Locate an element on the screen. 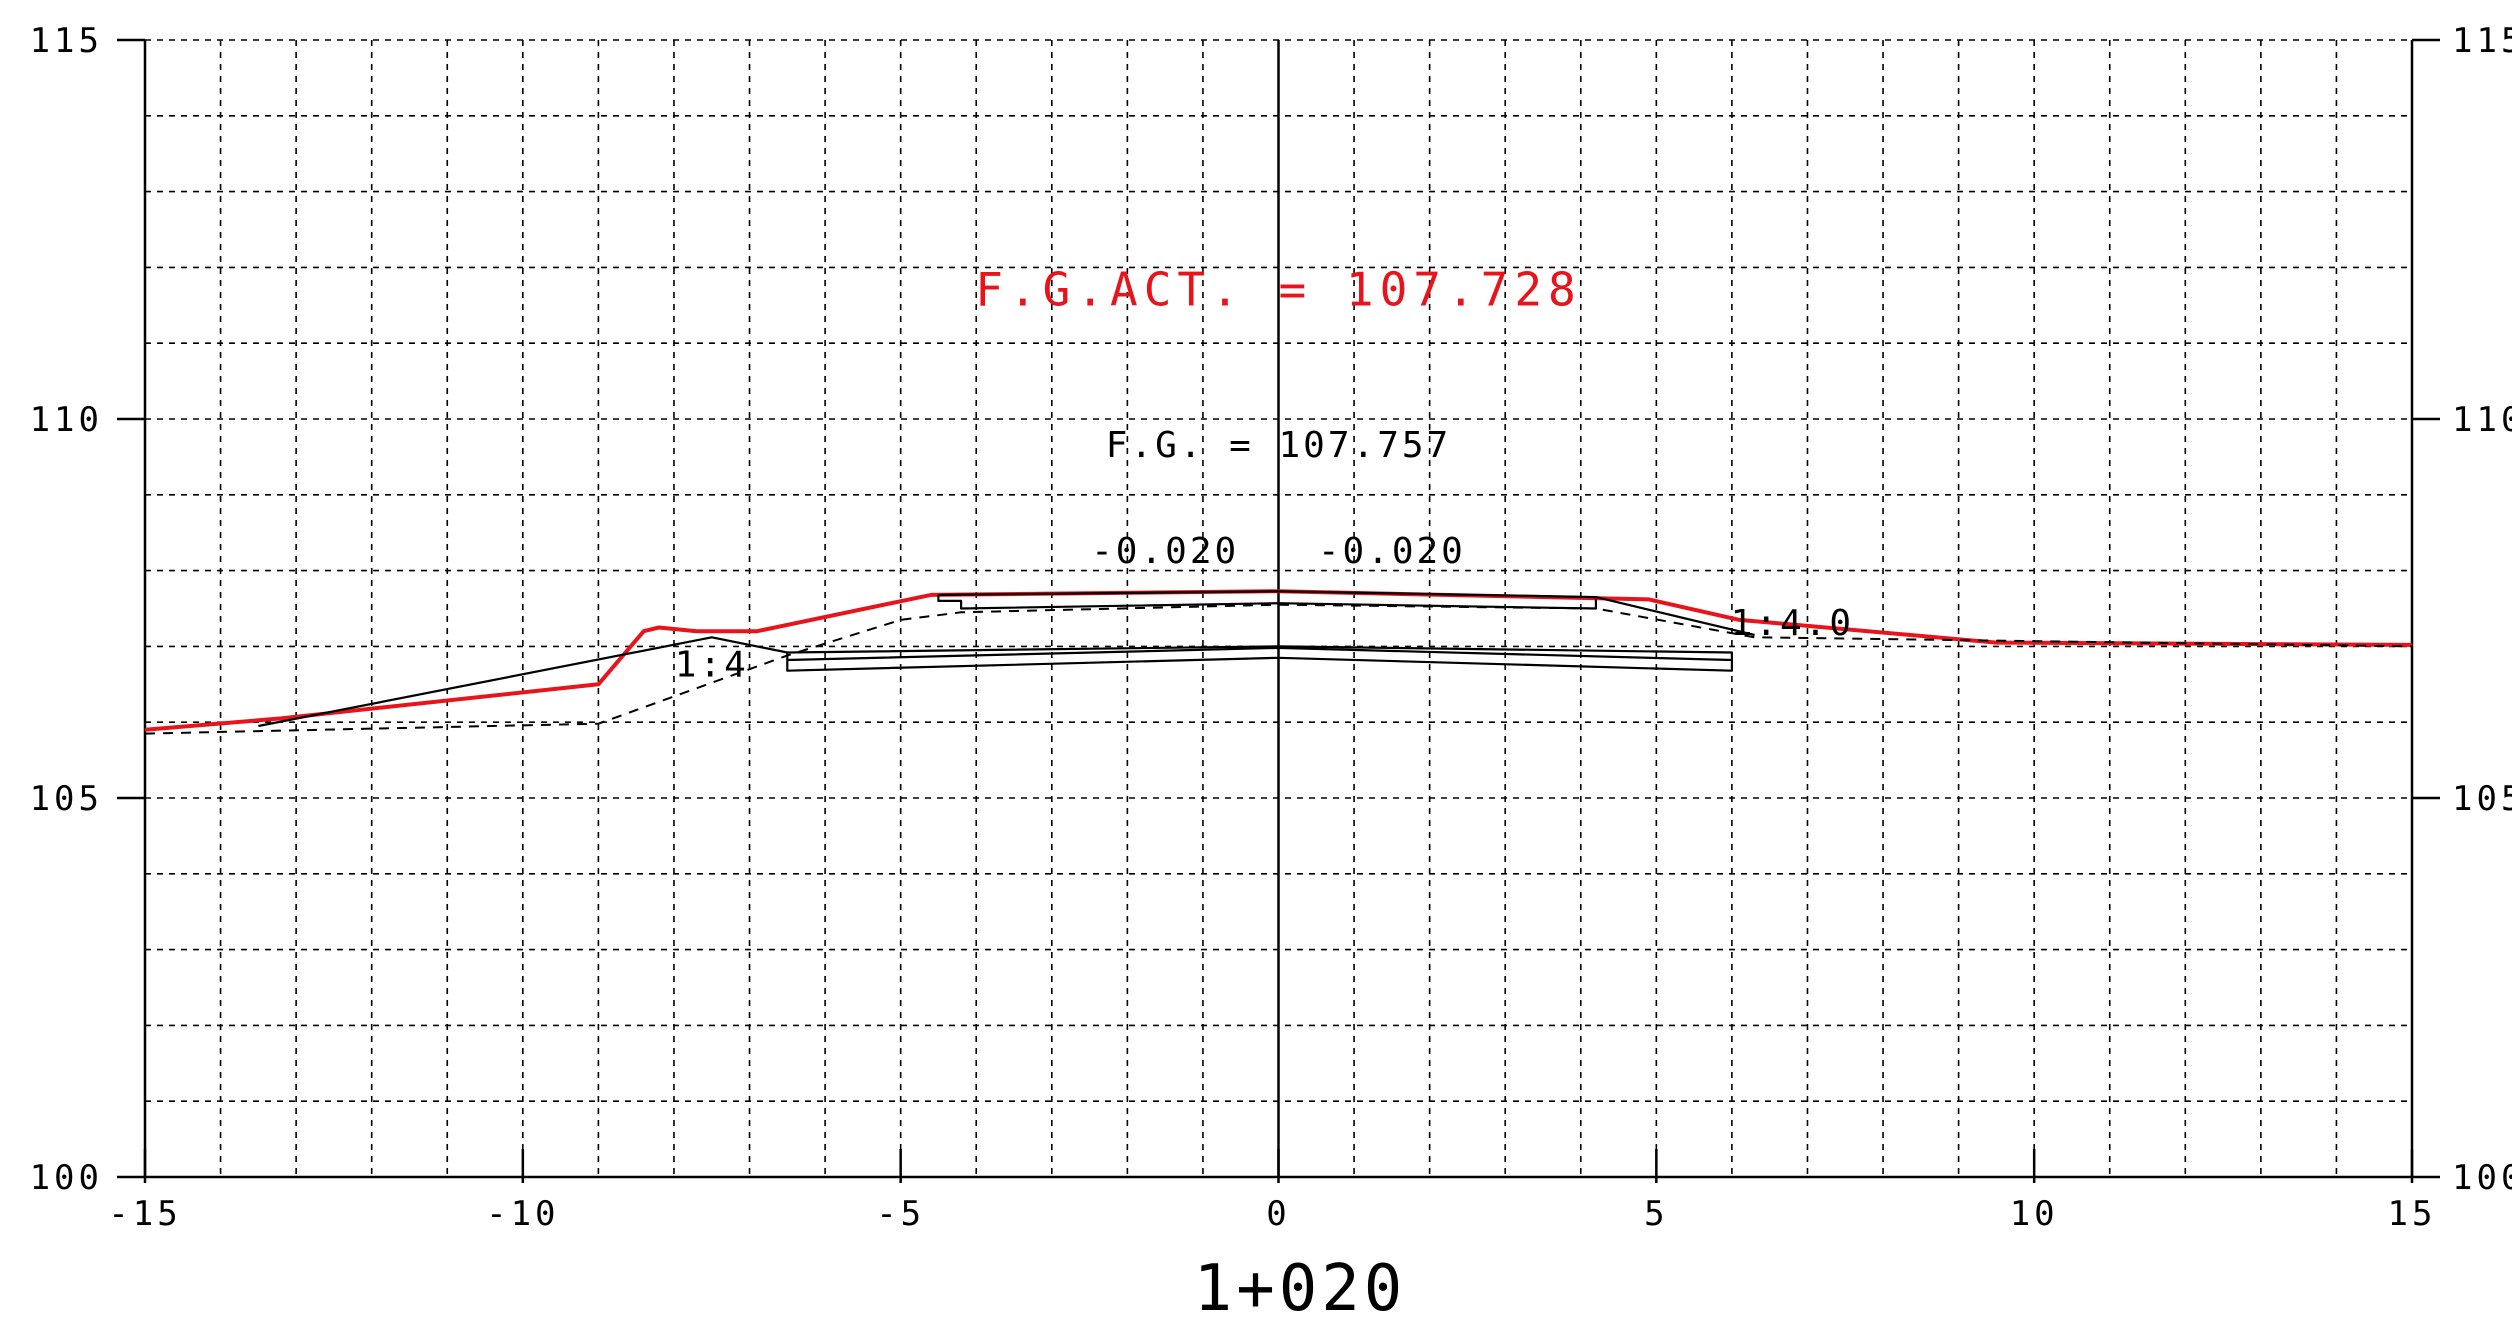 This screenshot has width=2512, height=1322. actual-ground-line is located at coordinates (1278, 660).